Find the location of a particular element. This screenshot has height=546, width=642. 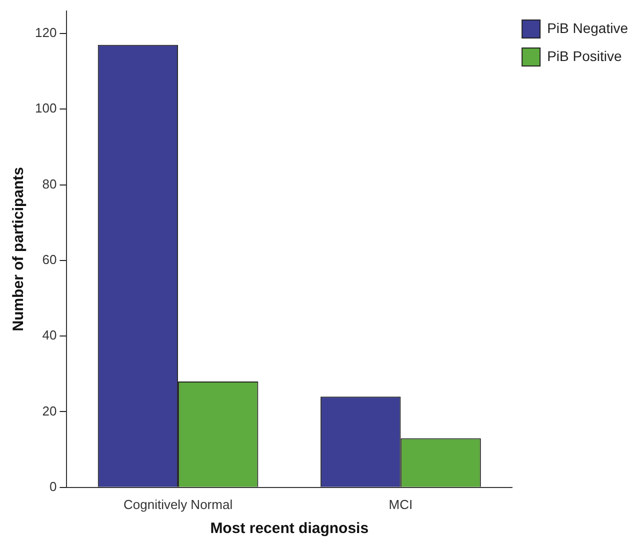

x-tick-label: Cognitively Normal is located at coordinates (178, 504).